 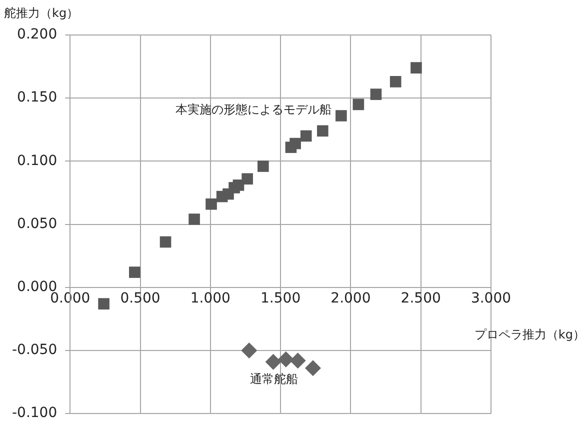 I want to click on y-tick-label: -0.100, so click(x=35, y=413).